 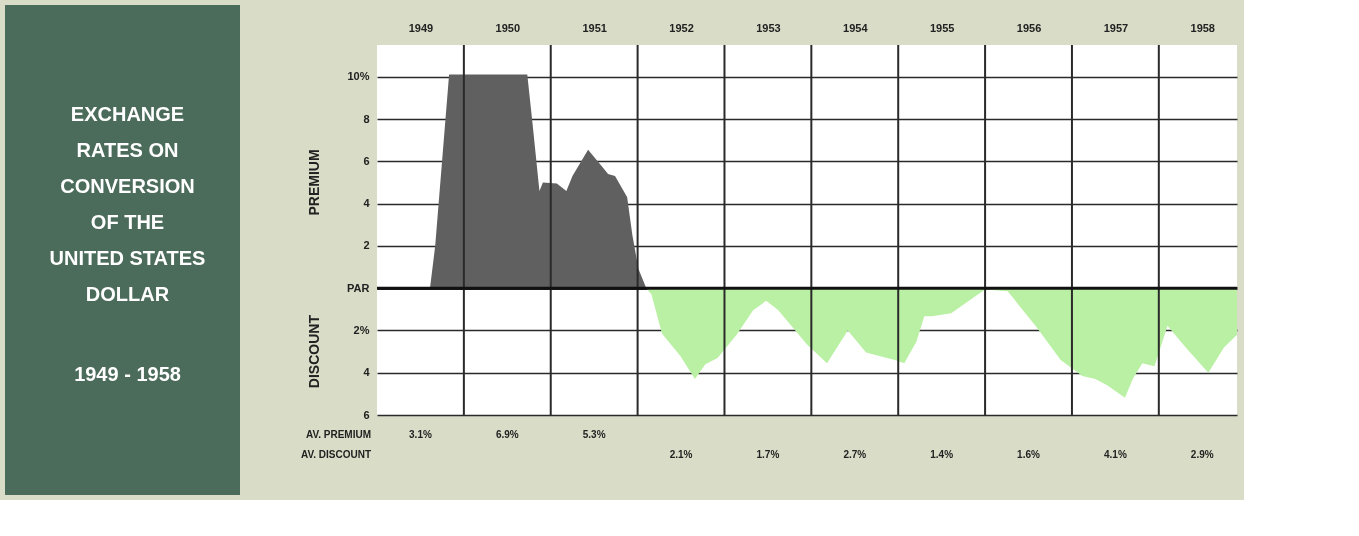 I want to click on x-tick-label: 1957, so click(x=1116, y=27).